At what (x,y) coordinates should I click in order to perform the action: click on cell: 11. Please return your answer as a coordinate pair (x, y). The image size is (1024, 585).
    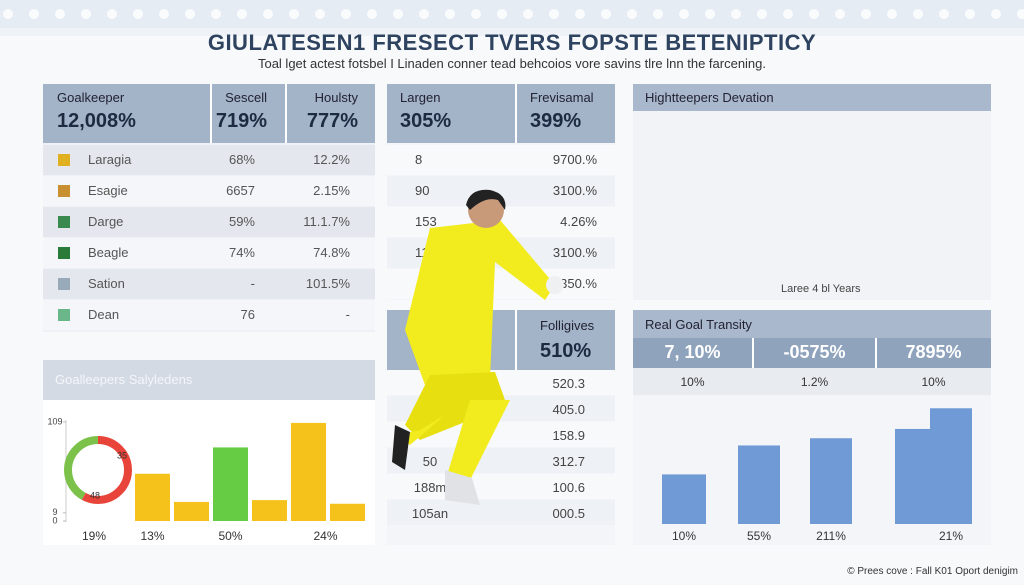
    Looking at the image, I should click on (422, 252).